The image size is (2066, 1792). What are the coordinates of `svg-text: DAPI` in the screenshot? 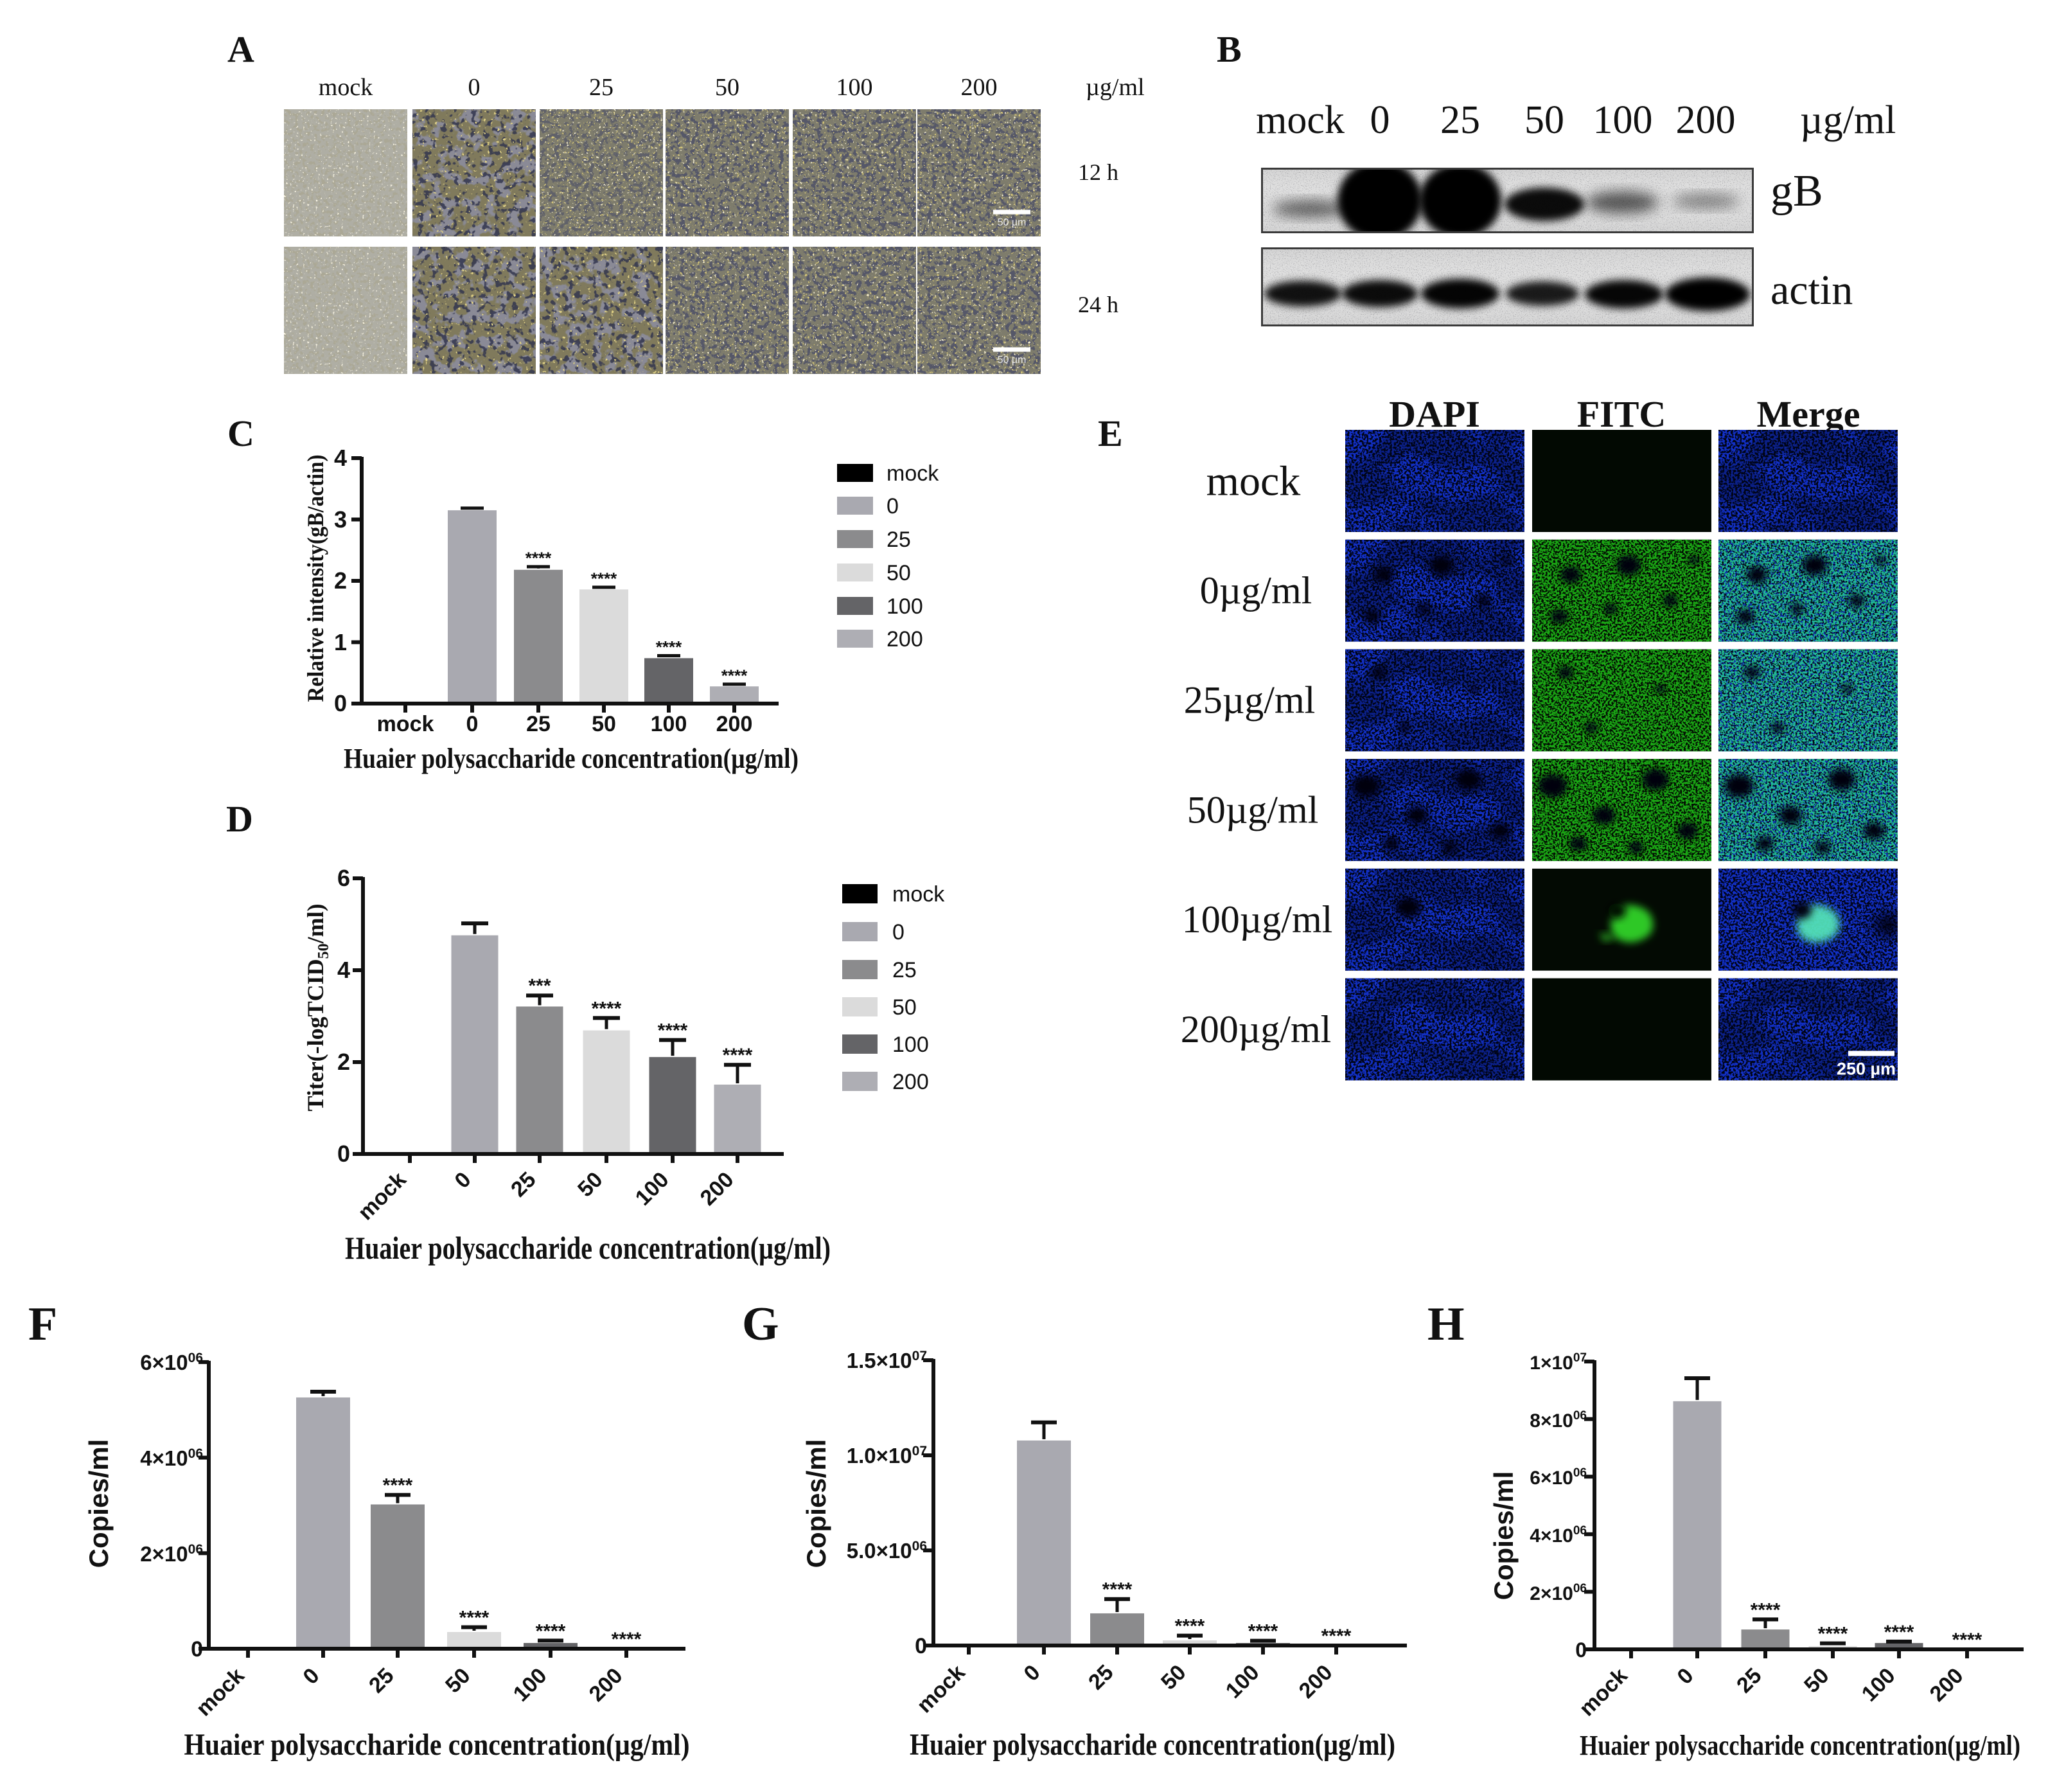 It's located at (1434, 414).